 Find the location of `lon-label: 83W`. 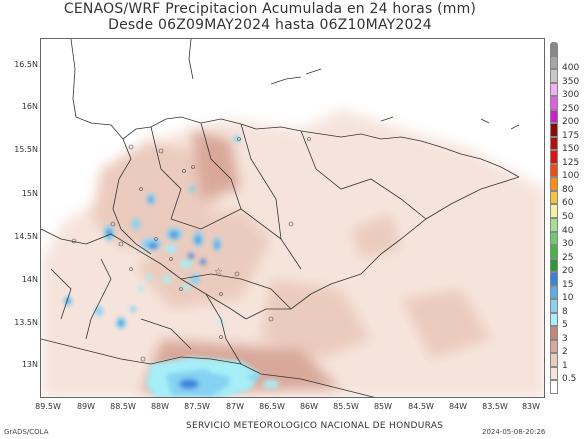

lon-label: 83W is located at coordinates (531, 406).